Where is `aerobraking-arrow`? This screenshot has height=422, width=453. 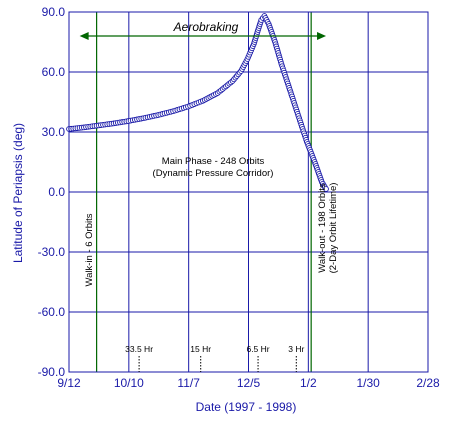 aerobraking-arrow is located at coordinates (203, 36).